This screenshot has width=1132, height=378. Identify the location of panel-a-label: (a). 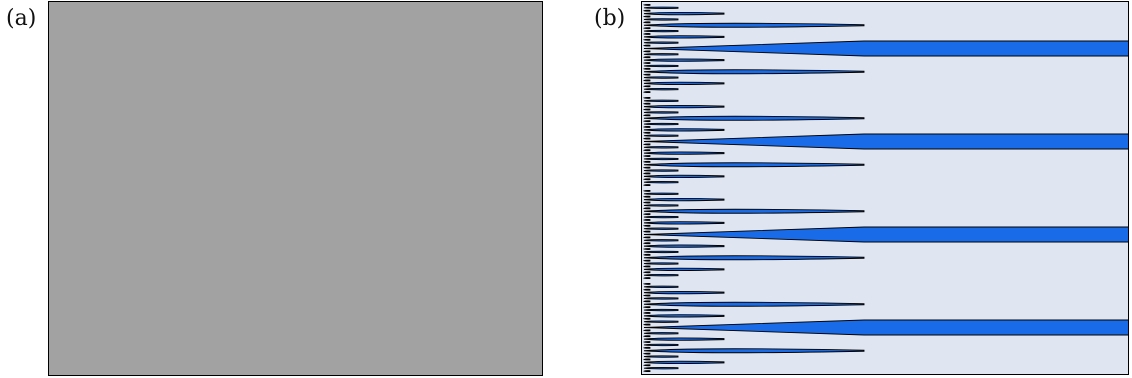
(21, 18).